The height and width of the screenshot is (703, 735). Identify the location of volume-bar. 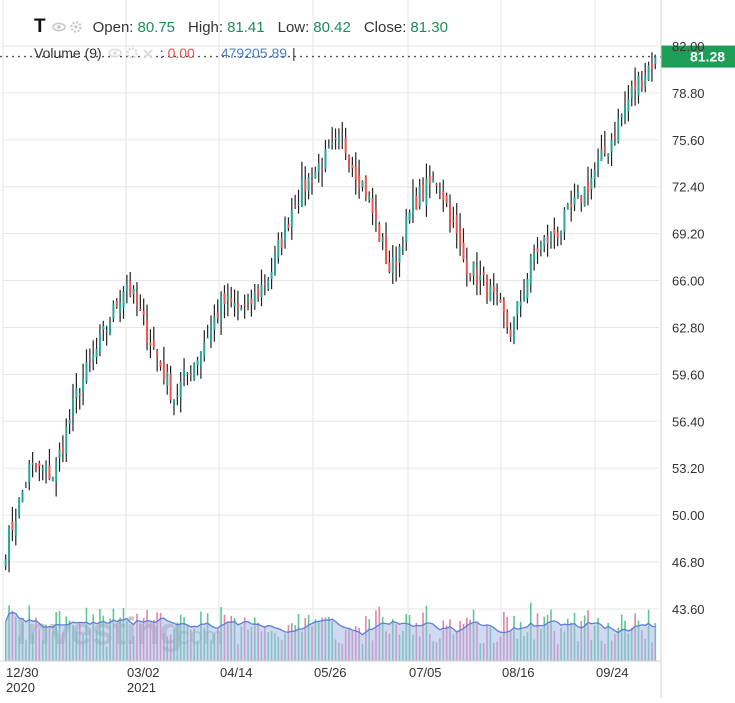
(655, 641).